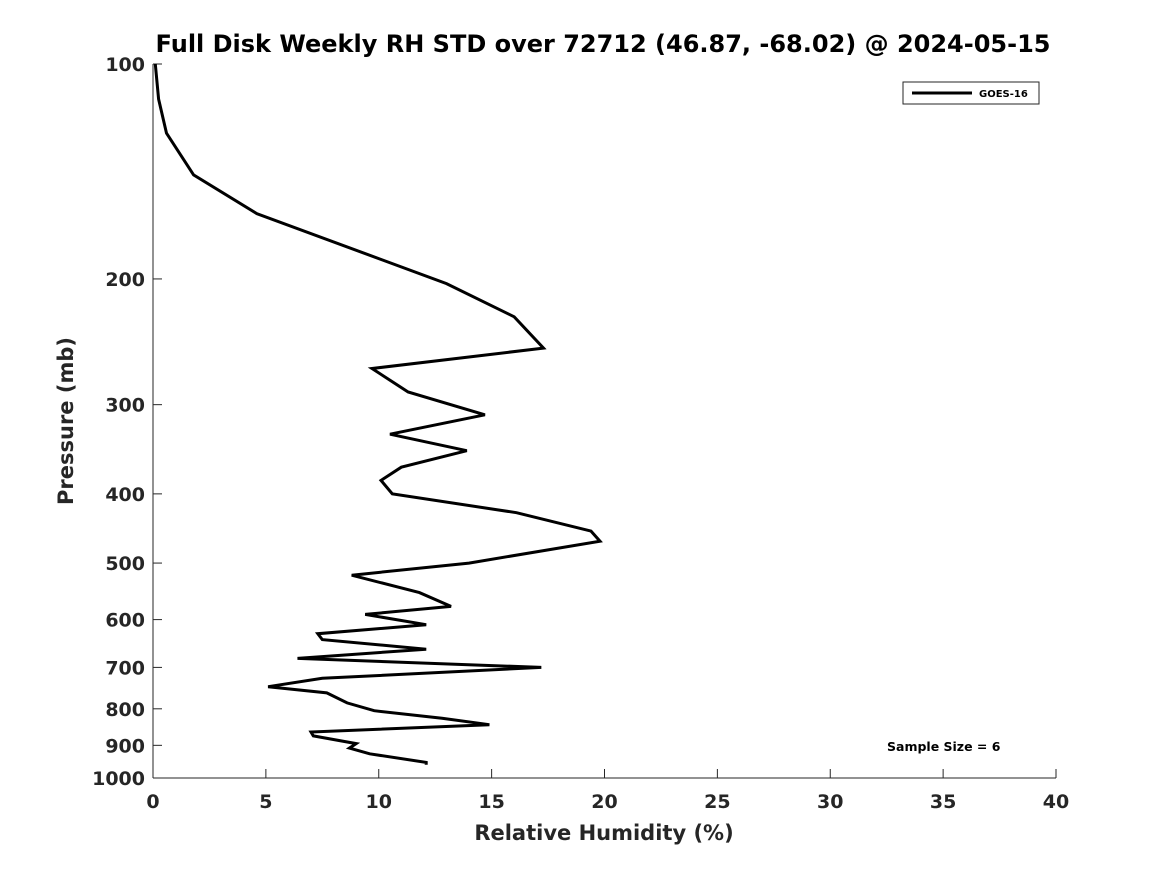 The height and width of the screenshot is (875, 1167). Describe the element at coordinates (125, 564) in the screenshot. I see `y-tick-label: 500` at that location.